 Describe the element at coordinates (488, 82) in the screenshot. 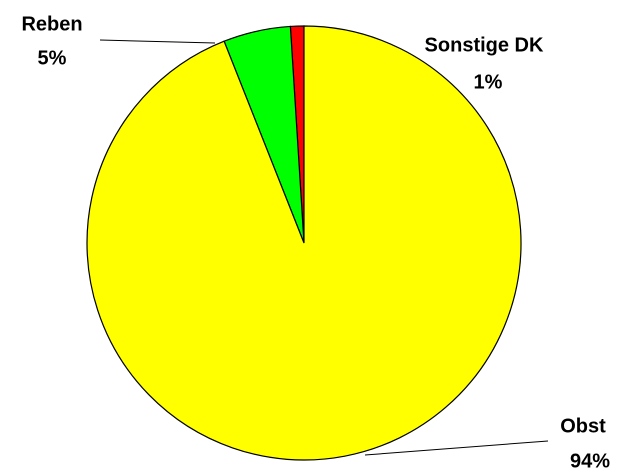

I see `slice-value-label: 1%` at that location.